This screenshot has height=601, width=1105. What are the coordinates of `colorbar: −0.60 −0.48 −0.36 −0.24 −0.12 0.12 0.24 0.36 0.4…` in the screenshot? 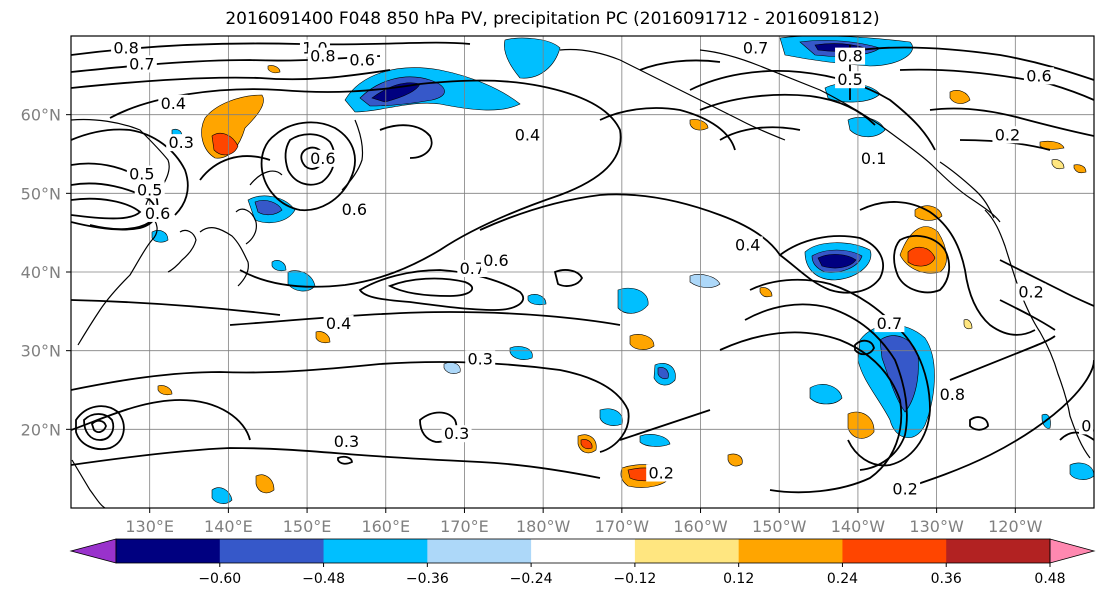 It's located at (582, 562).